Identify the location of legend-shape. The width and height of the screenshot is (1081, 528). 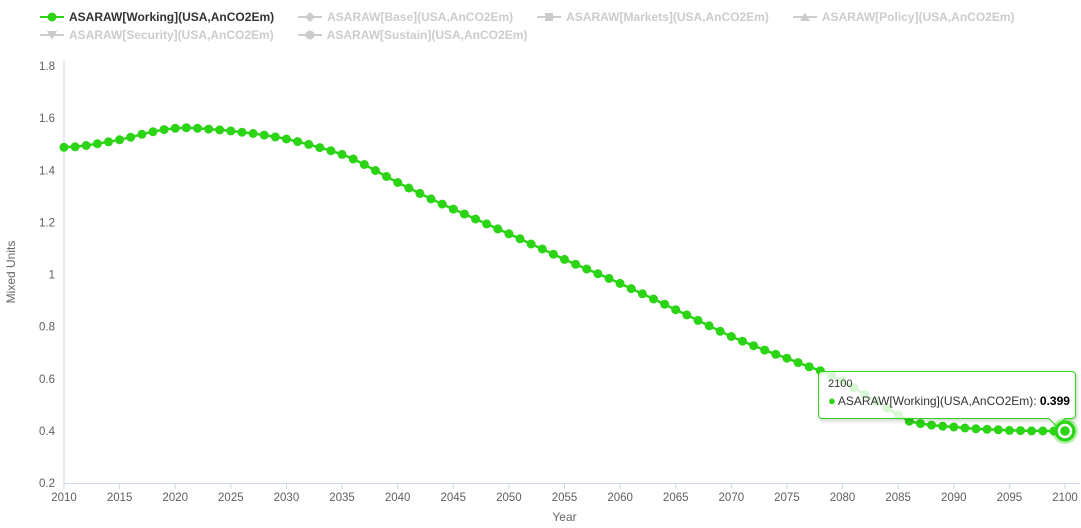
(52, 35).